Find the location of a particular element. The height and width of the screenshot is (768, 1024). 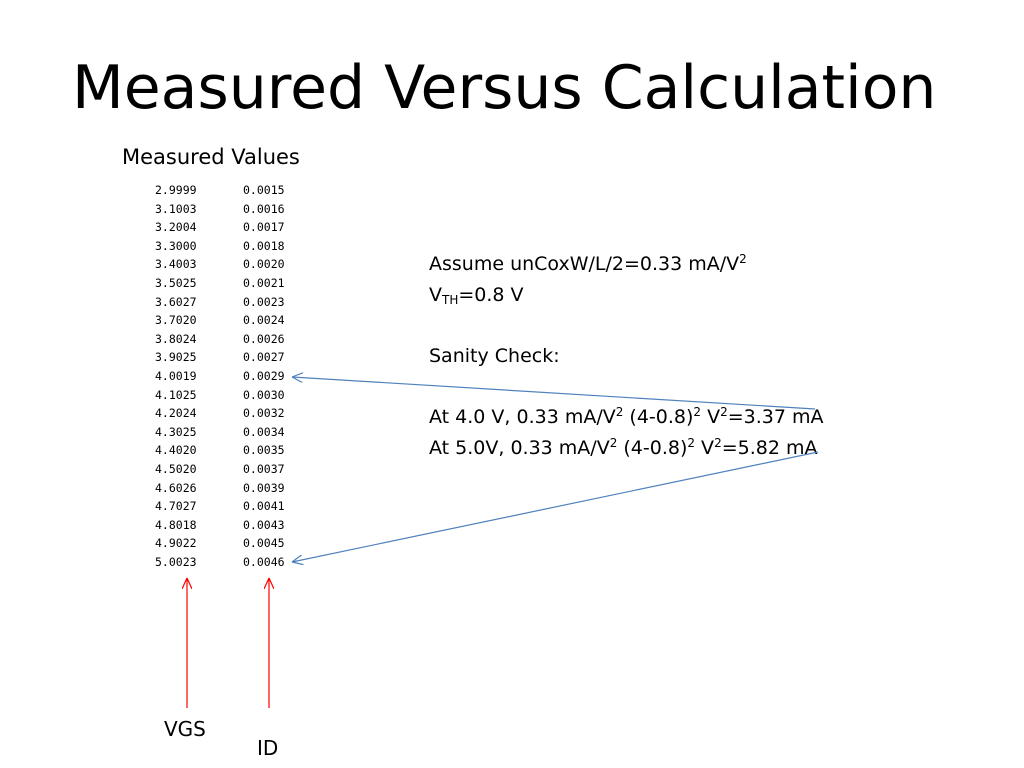

table-row: 4.7027 0.0041 is located at coordinates (229, 506).